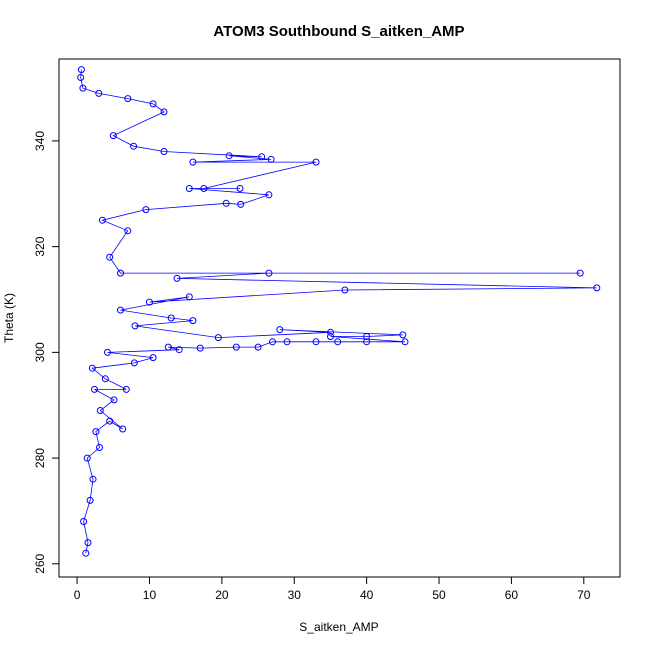 This screenshot has height=650, width=650. I want to click on y-tick-label: 300, so click(40, 352).